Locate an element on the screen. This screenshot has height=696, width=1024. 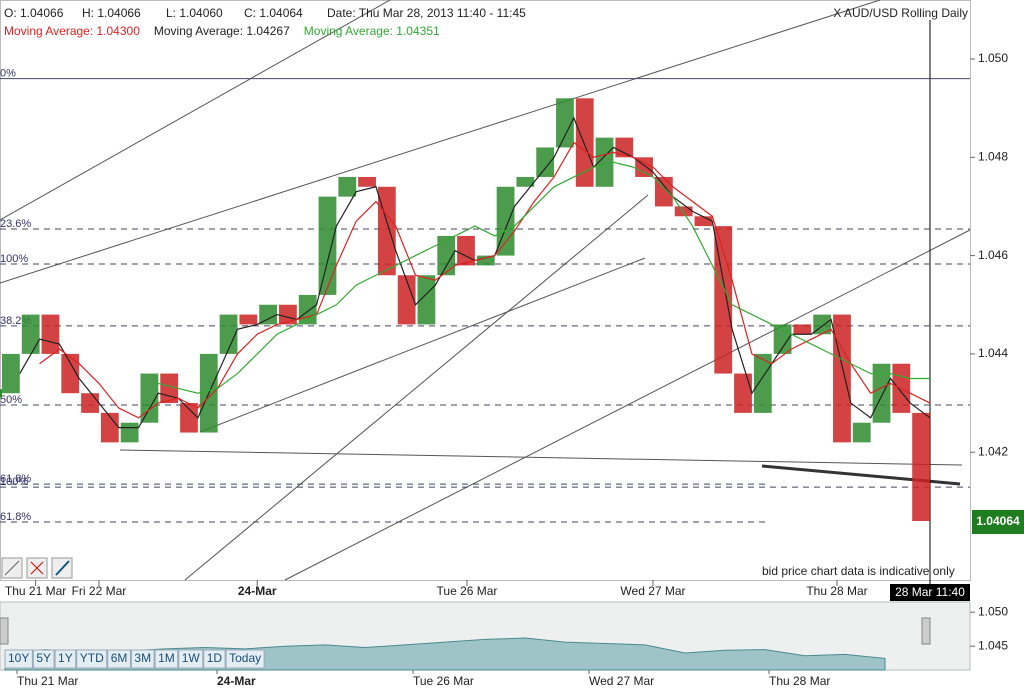
chart-title: X AUD/USD Rolling Daily is located at coordinates (900, 13).